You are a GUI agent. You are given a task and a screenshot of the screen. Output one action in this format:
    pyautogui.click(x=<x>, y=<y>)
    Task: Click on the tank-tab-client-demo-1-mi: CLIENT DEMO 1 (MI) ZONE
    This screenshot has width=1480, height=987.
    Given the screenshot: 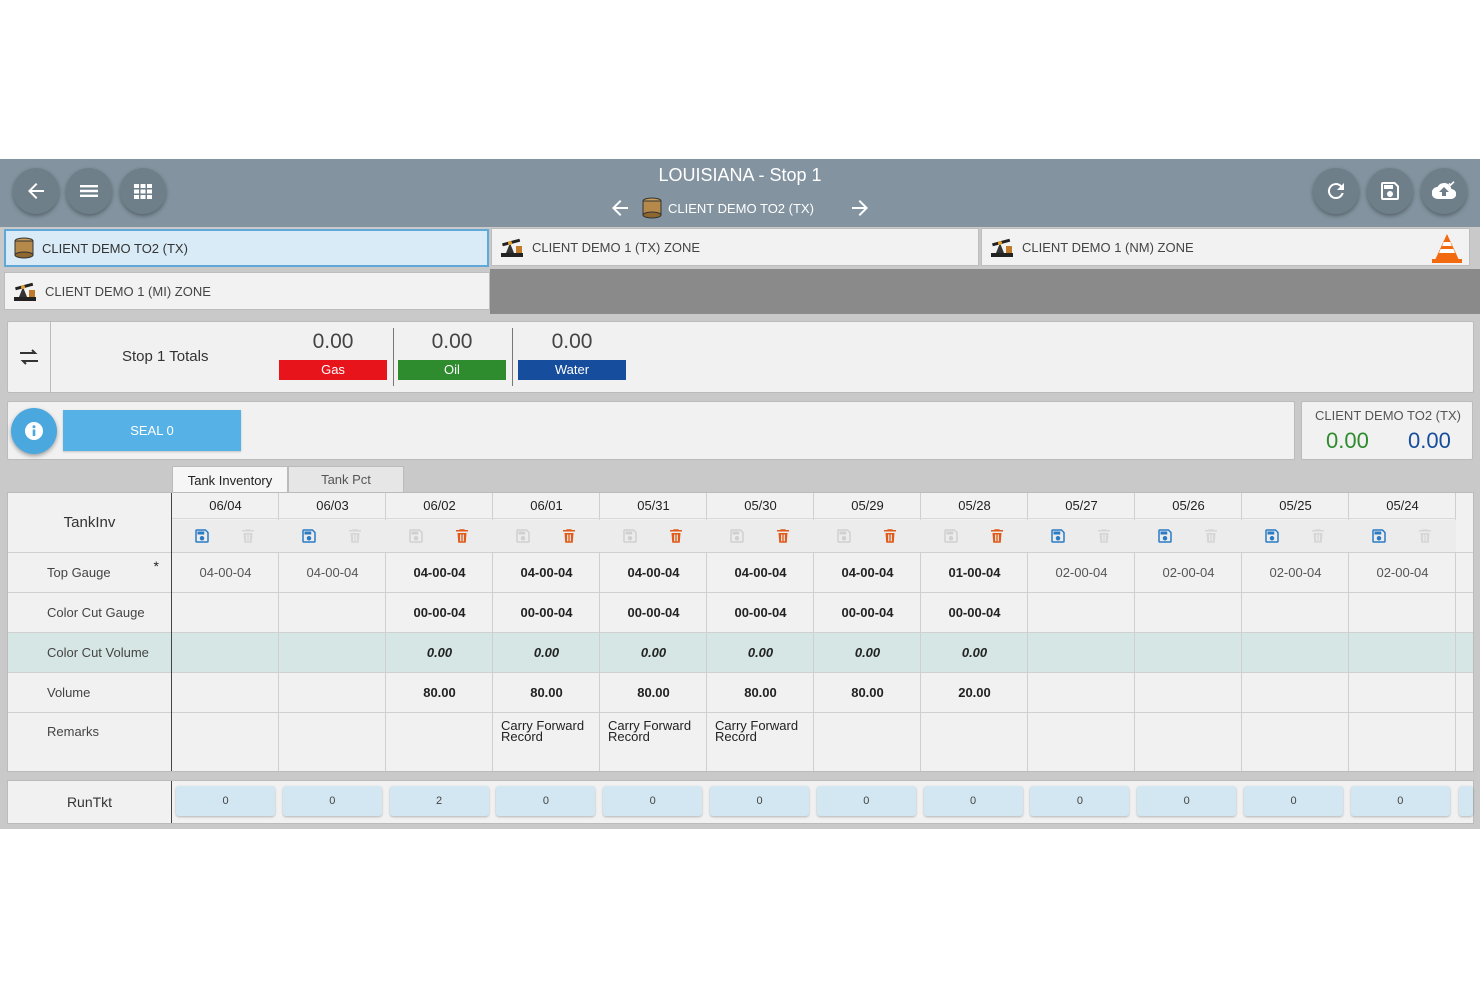 What is the action you would take?
    pyautogui.click(x=247, y=291)
    